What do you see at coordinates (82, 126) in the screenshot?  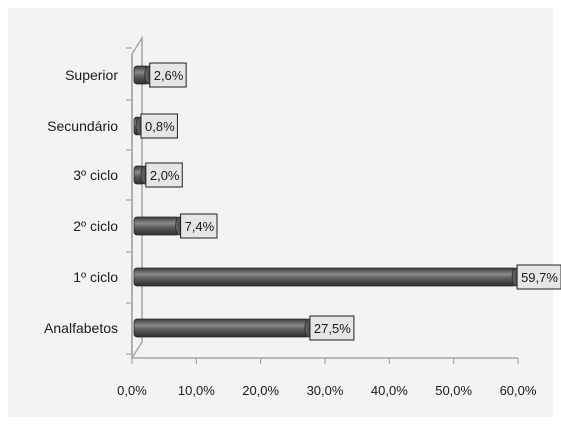 I see `category-label: Secundário` at bounding box center [82, 126].